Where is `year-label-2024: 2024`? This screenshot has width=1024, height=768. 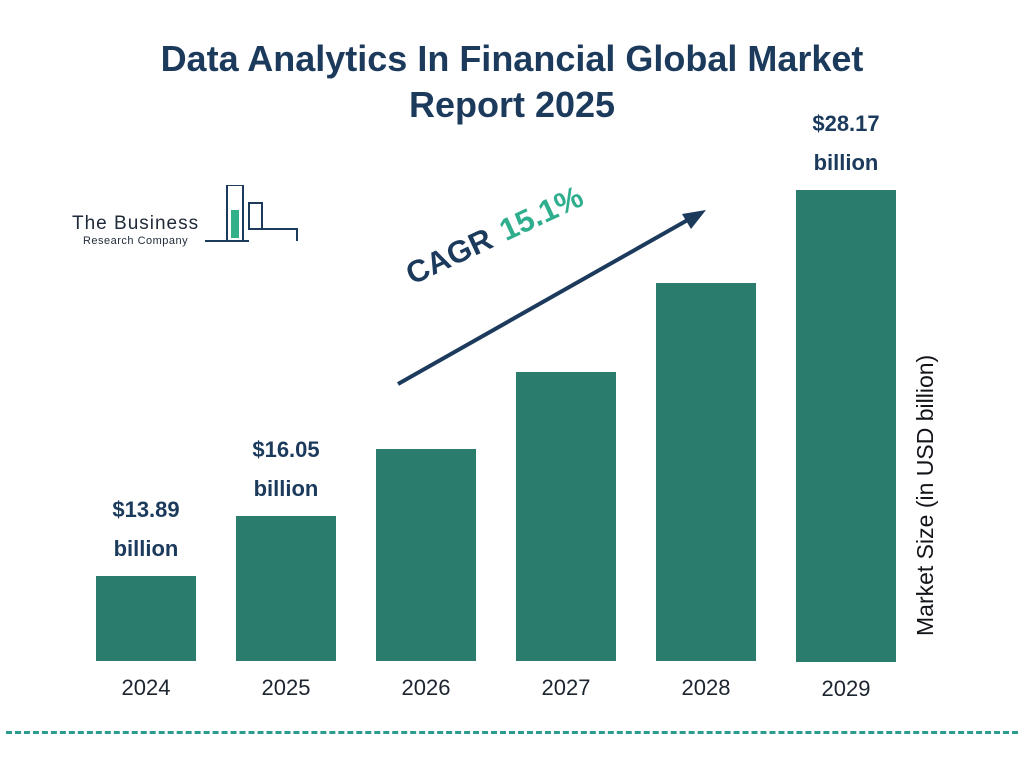 year-label-2024: 2024 is located at coordinates (146, 687).